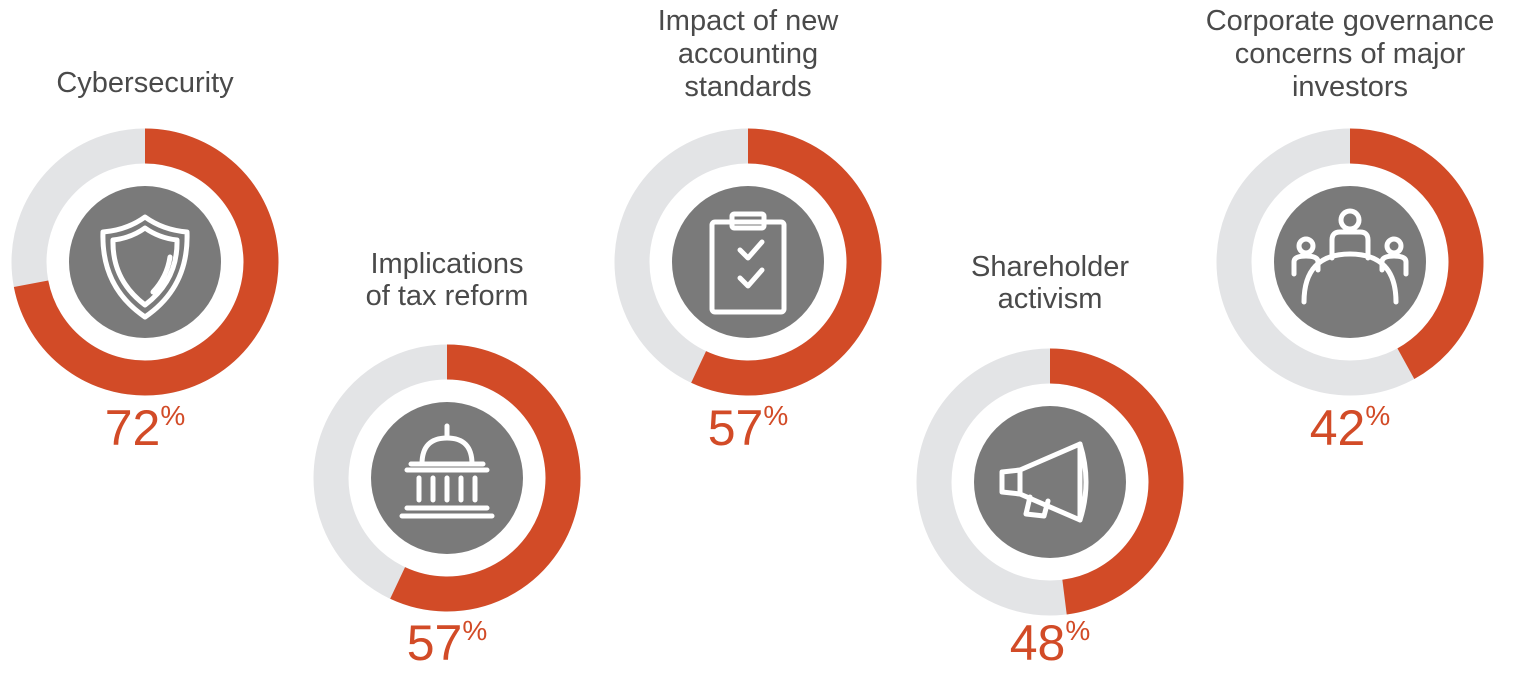 The width and height of the screenshot is (1519, 679). I want to click on value-label: 48%, so click(1050, 643).